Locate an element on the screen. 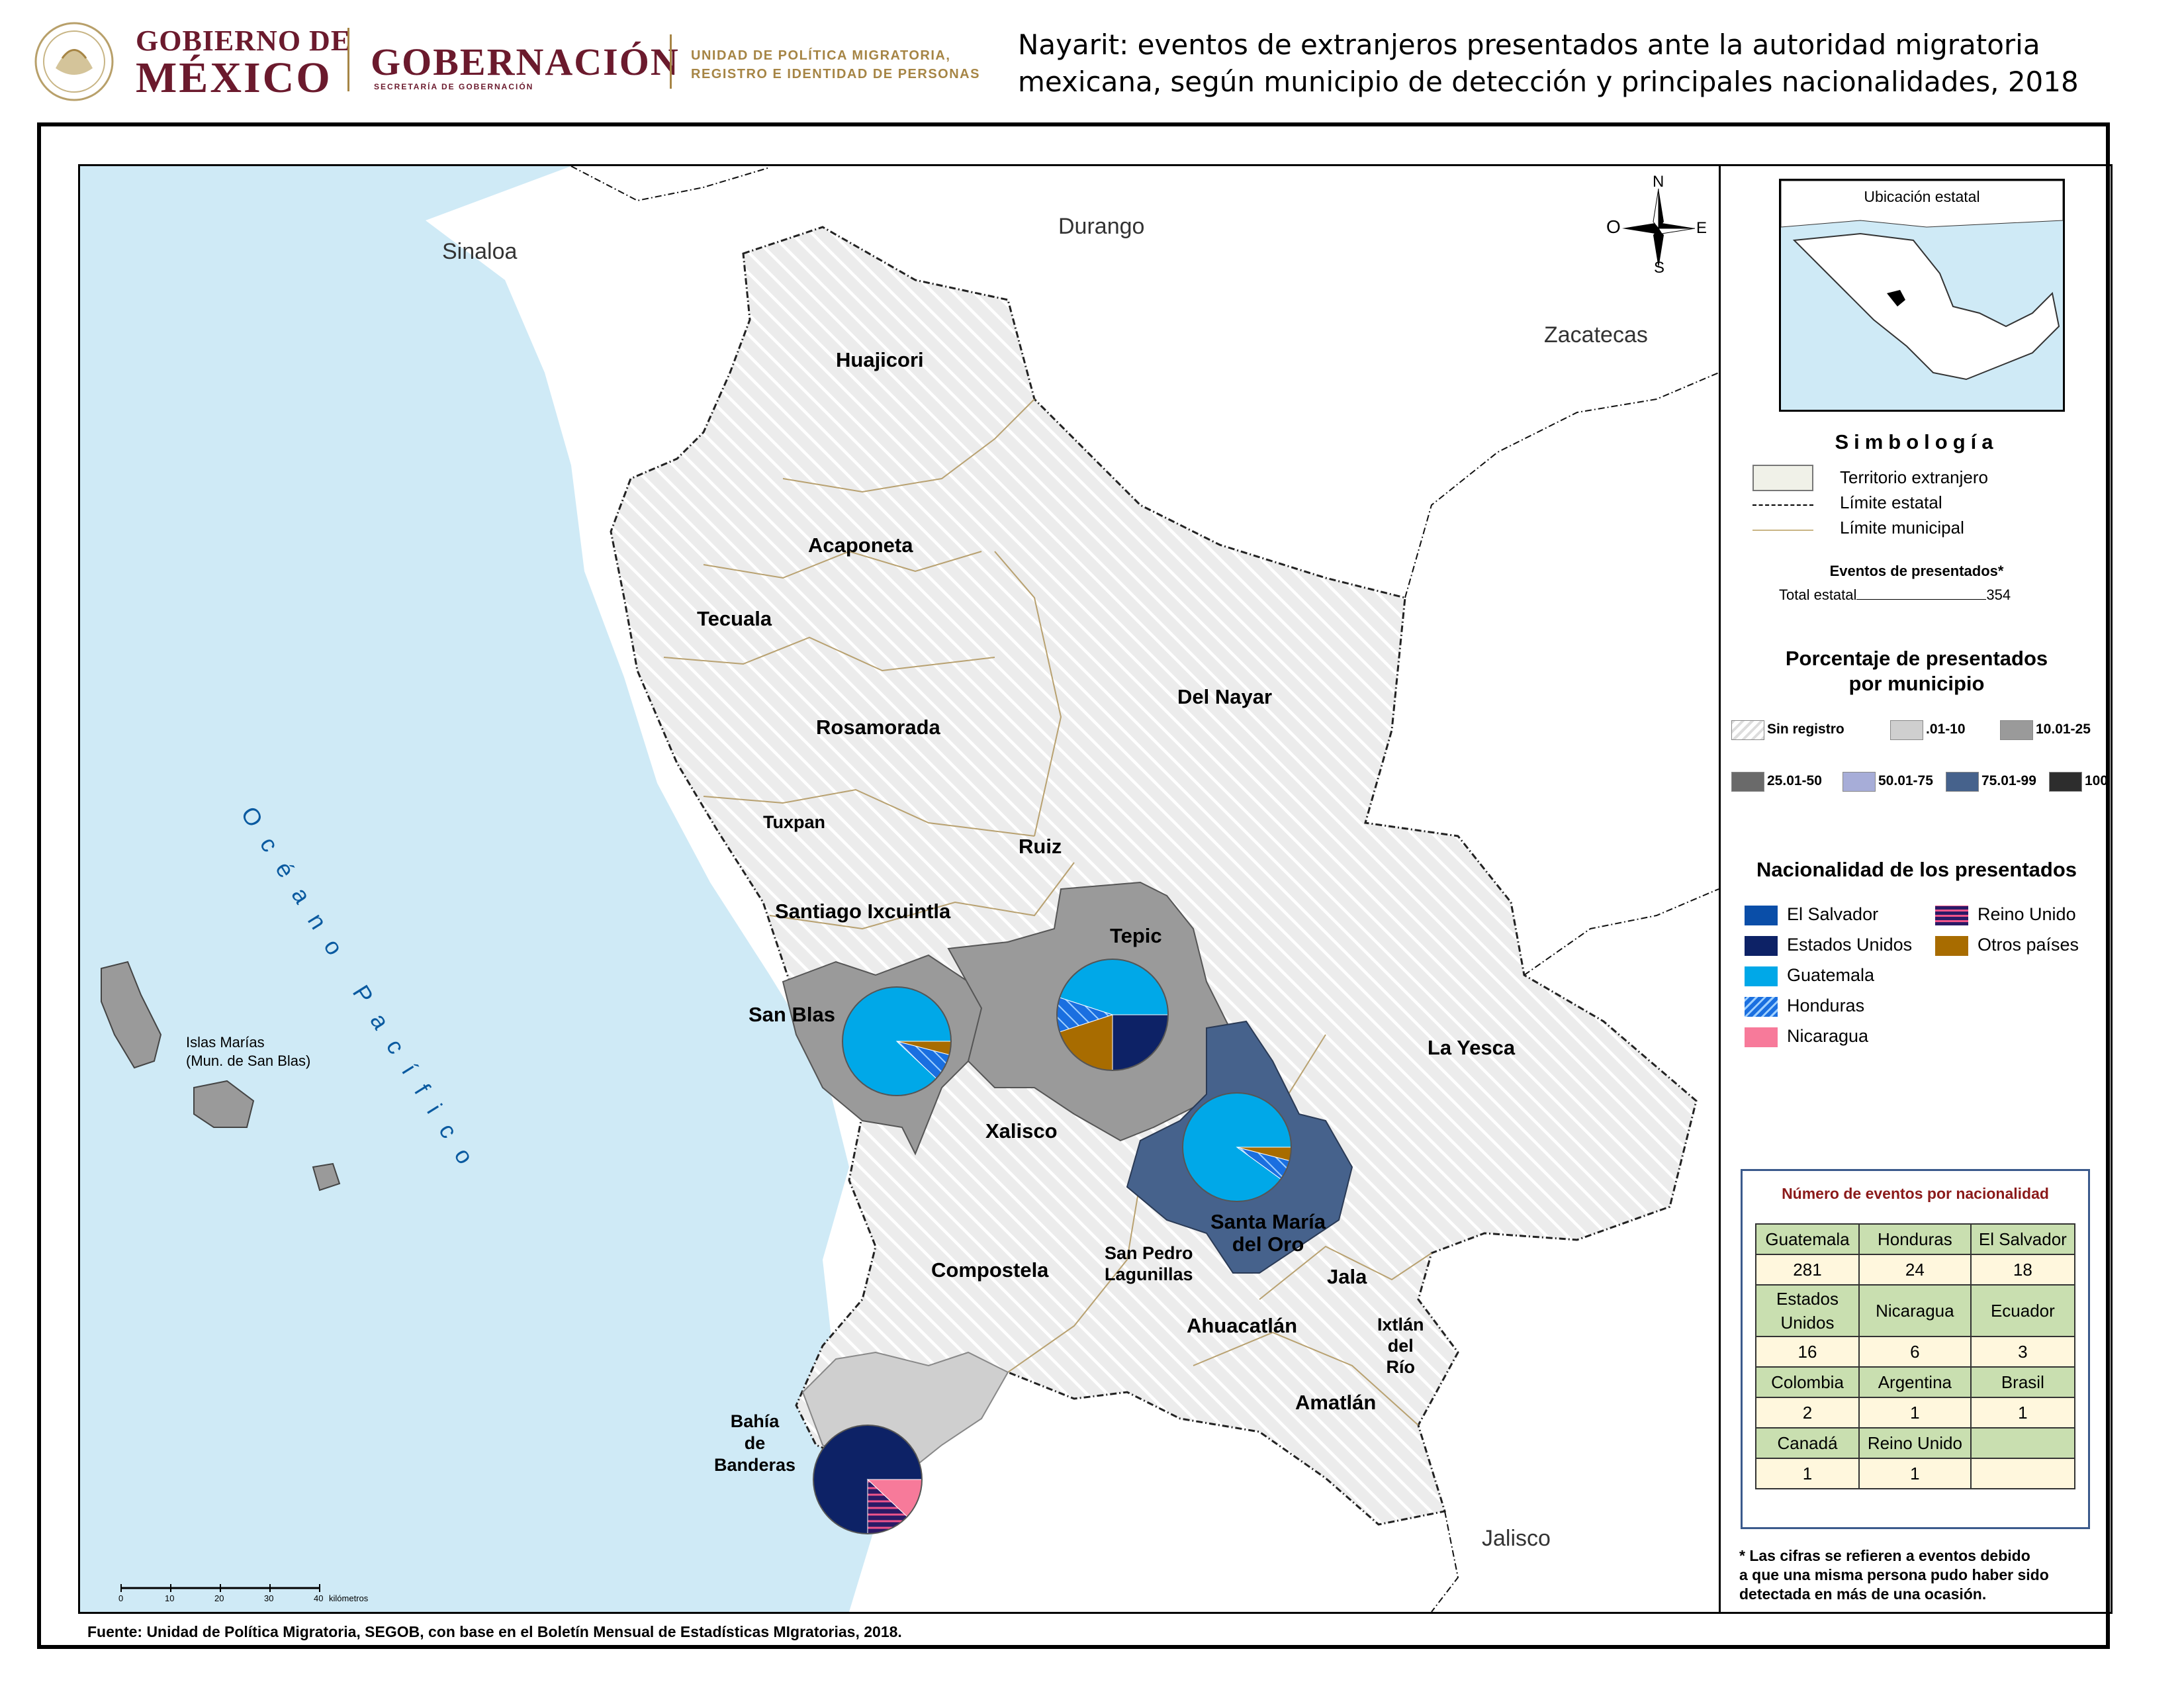 This screenshot has width=2184, height=1688. table-cell: Canadá is located at coordinates (1807, 1443).